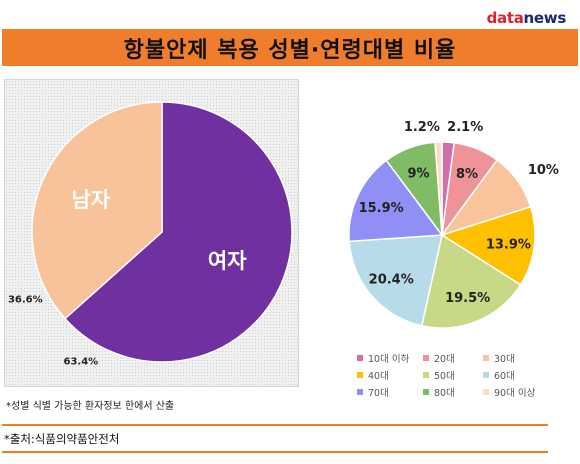 The width and height of the screenshot is (580, 464). I want to click on age-value-20대: 8%, so click(467, 174).